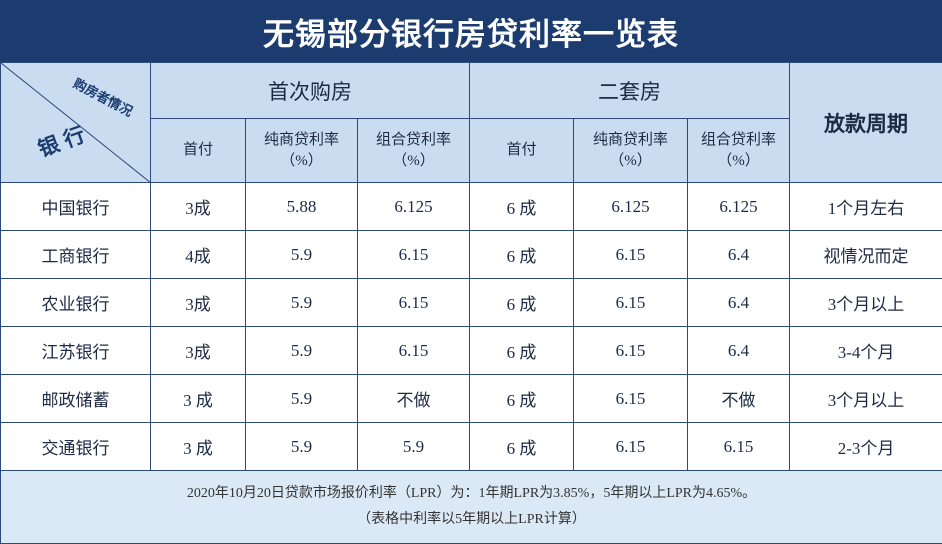  What do you see at coordinates (76, 447) in the screenshot?
I see `bank-name: 交通银行` at bounding box center [76, 447].